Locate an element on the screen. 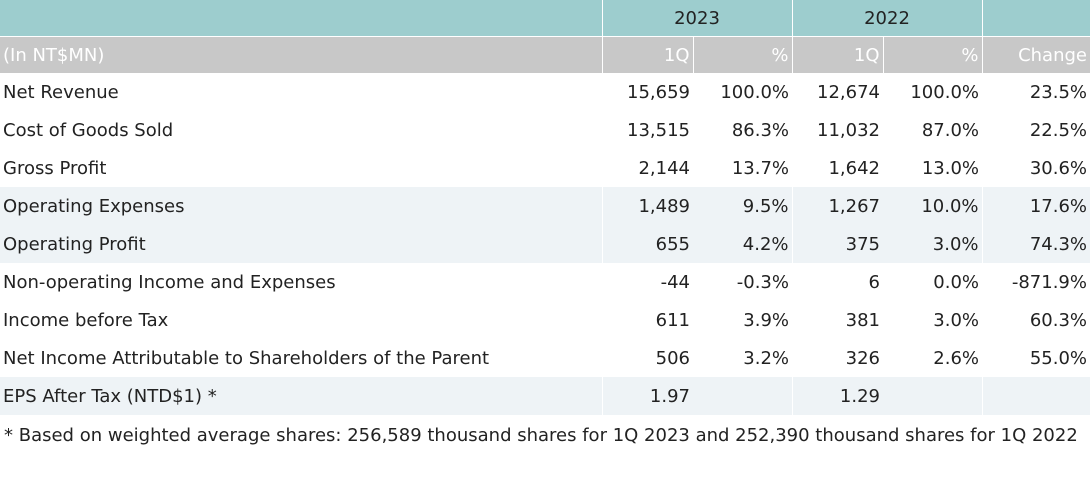 The image size is (1090, 482). cell-pct-2023: 3.2% is located at coordinates (766, 358).